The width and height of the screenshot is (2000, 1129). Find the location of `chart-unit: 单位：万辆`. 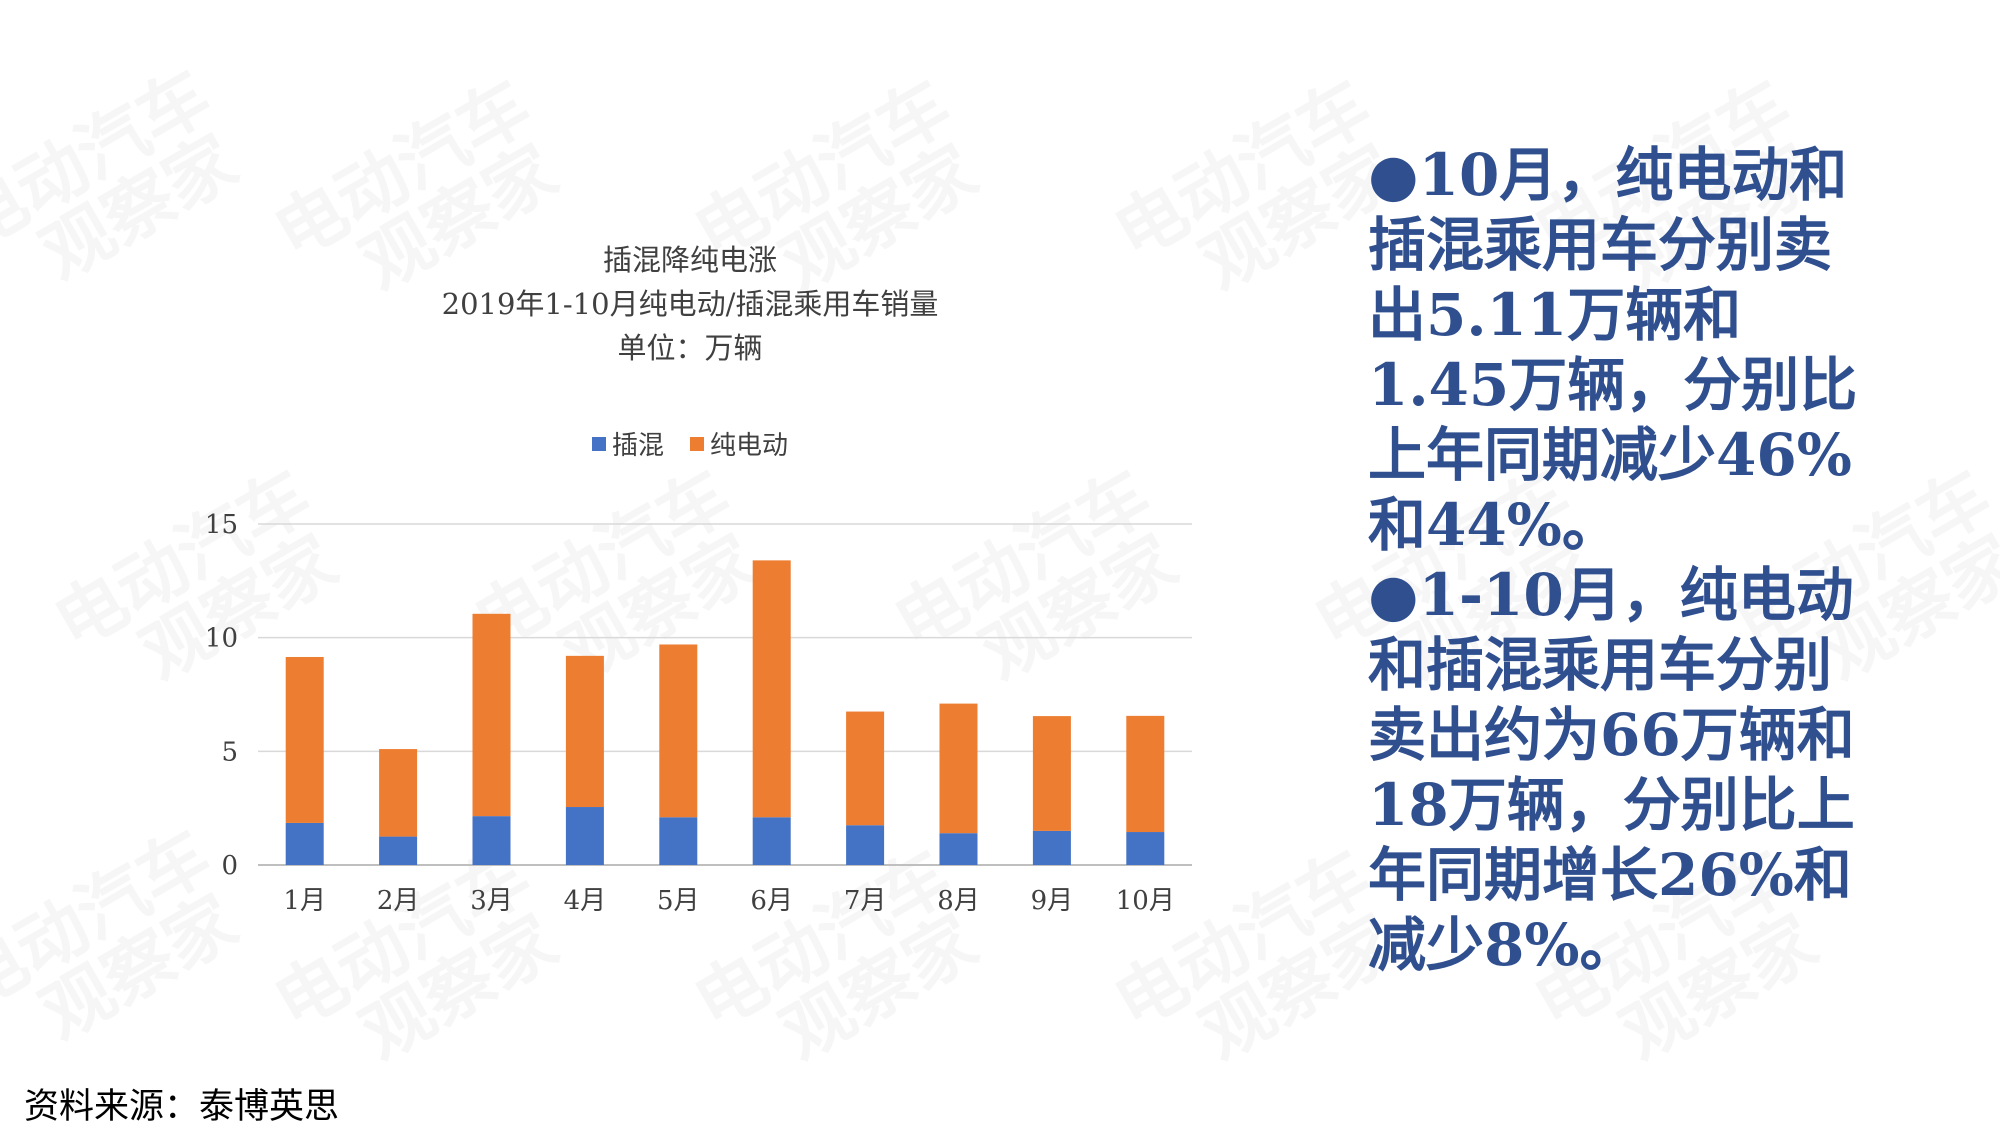

chart-unit: 单位：万辆 is located at coordinates (690, 348).